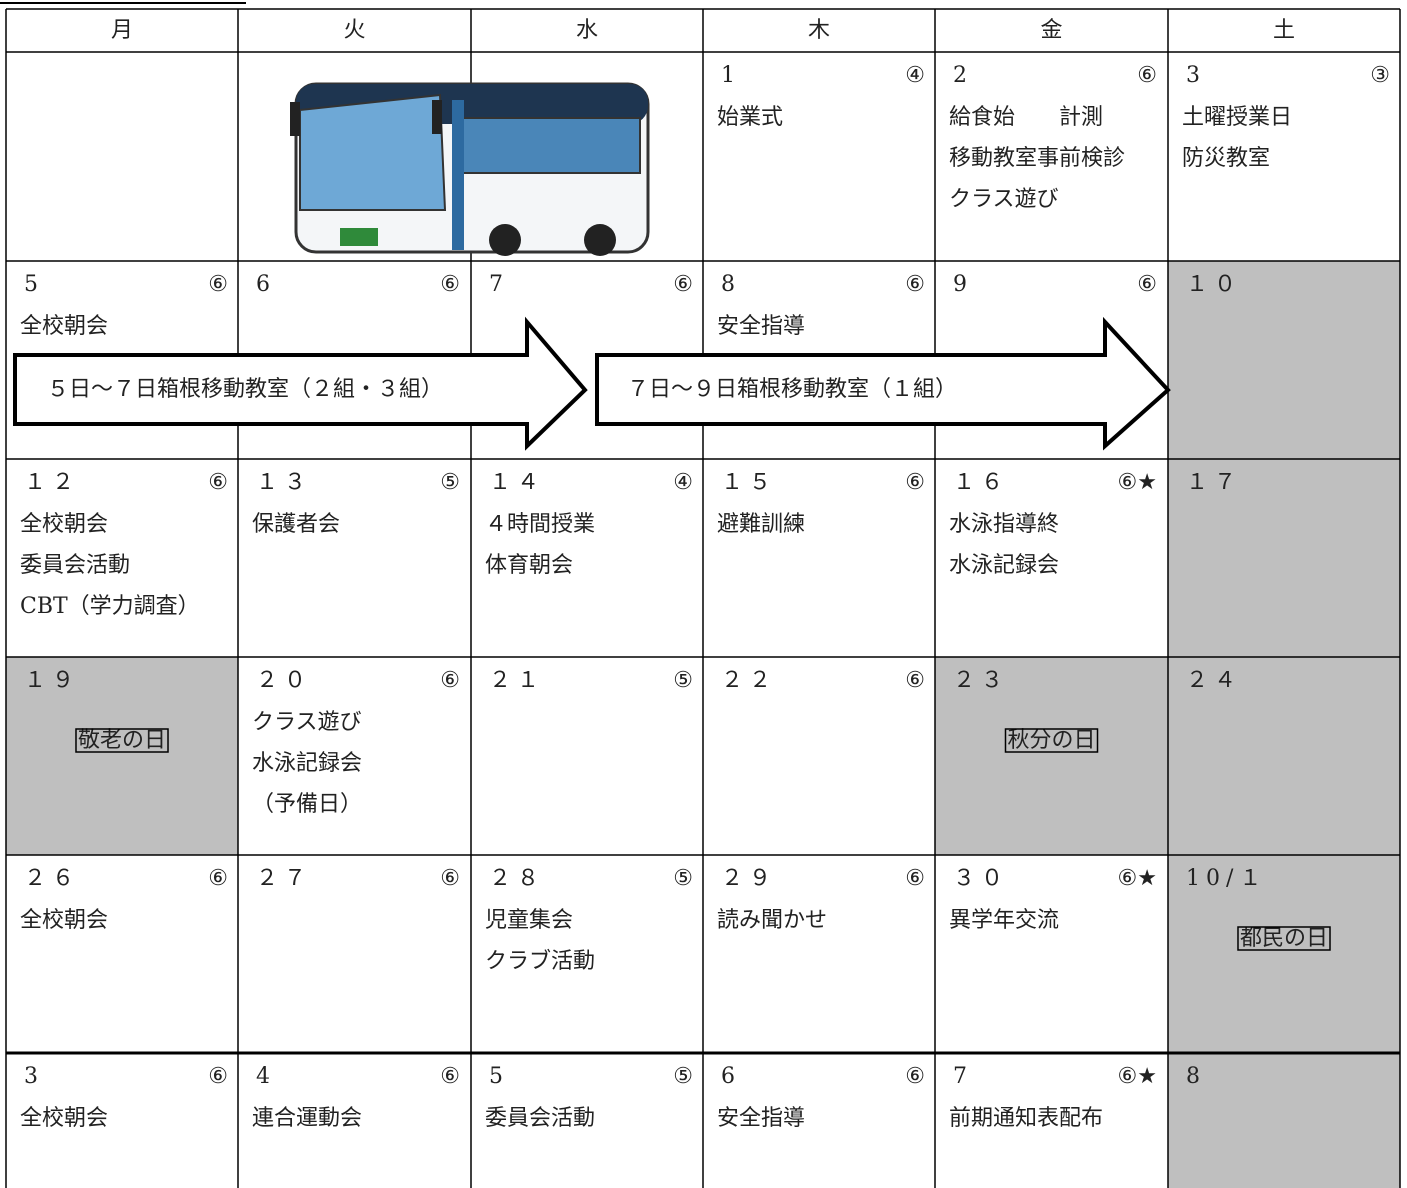  What do you see at coordinates (750, 117) in the screenshot?
I see `event: 始業式` at bounding box center [750, 117].